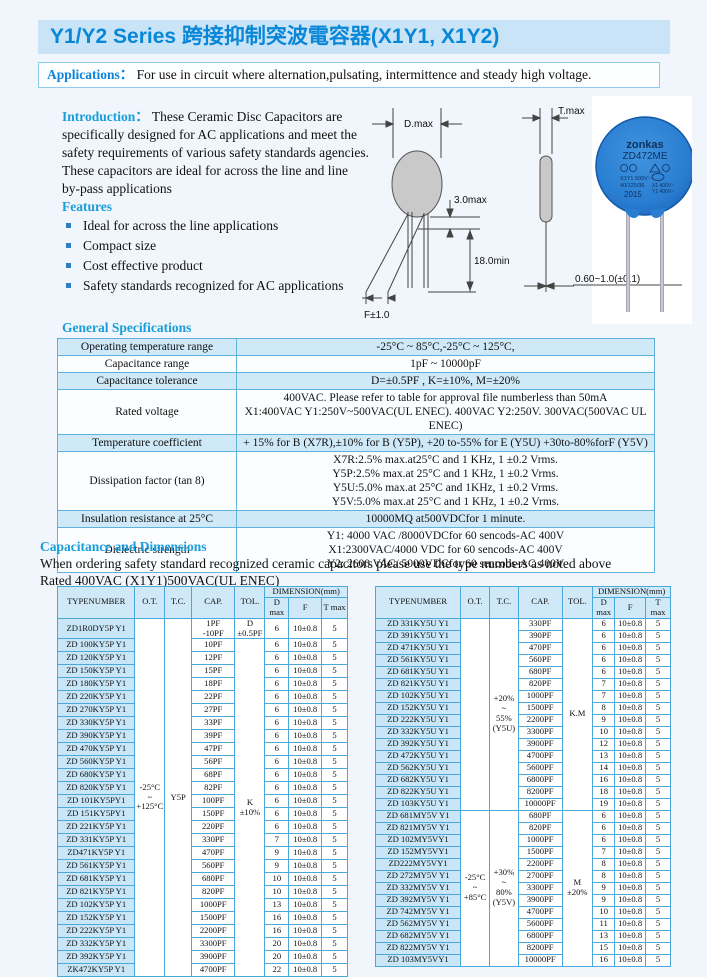 The image size is (707, 977). Describe the element at coordinates (202, 697) in the screenshot. I see `table-row: ZD 220KY5P Y1 22PF 6 10±0.8 5` at that location.